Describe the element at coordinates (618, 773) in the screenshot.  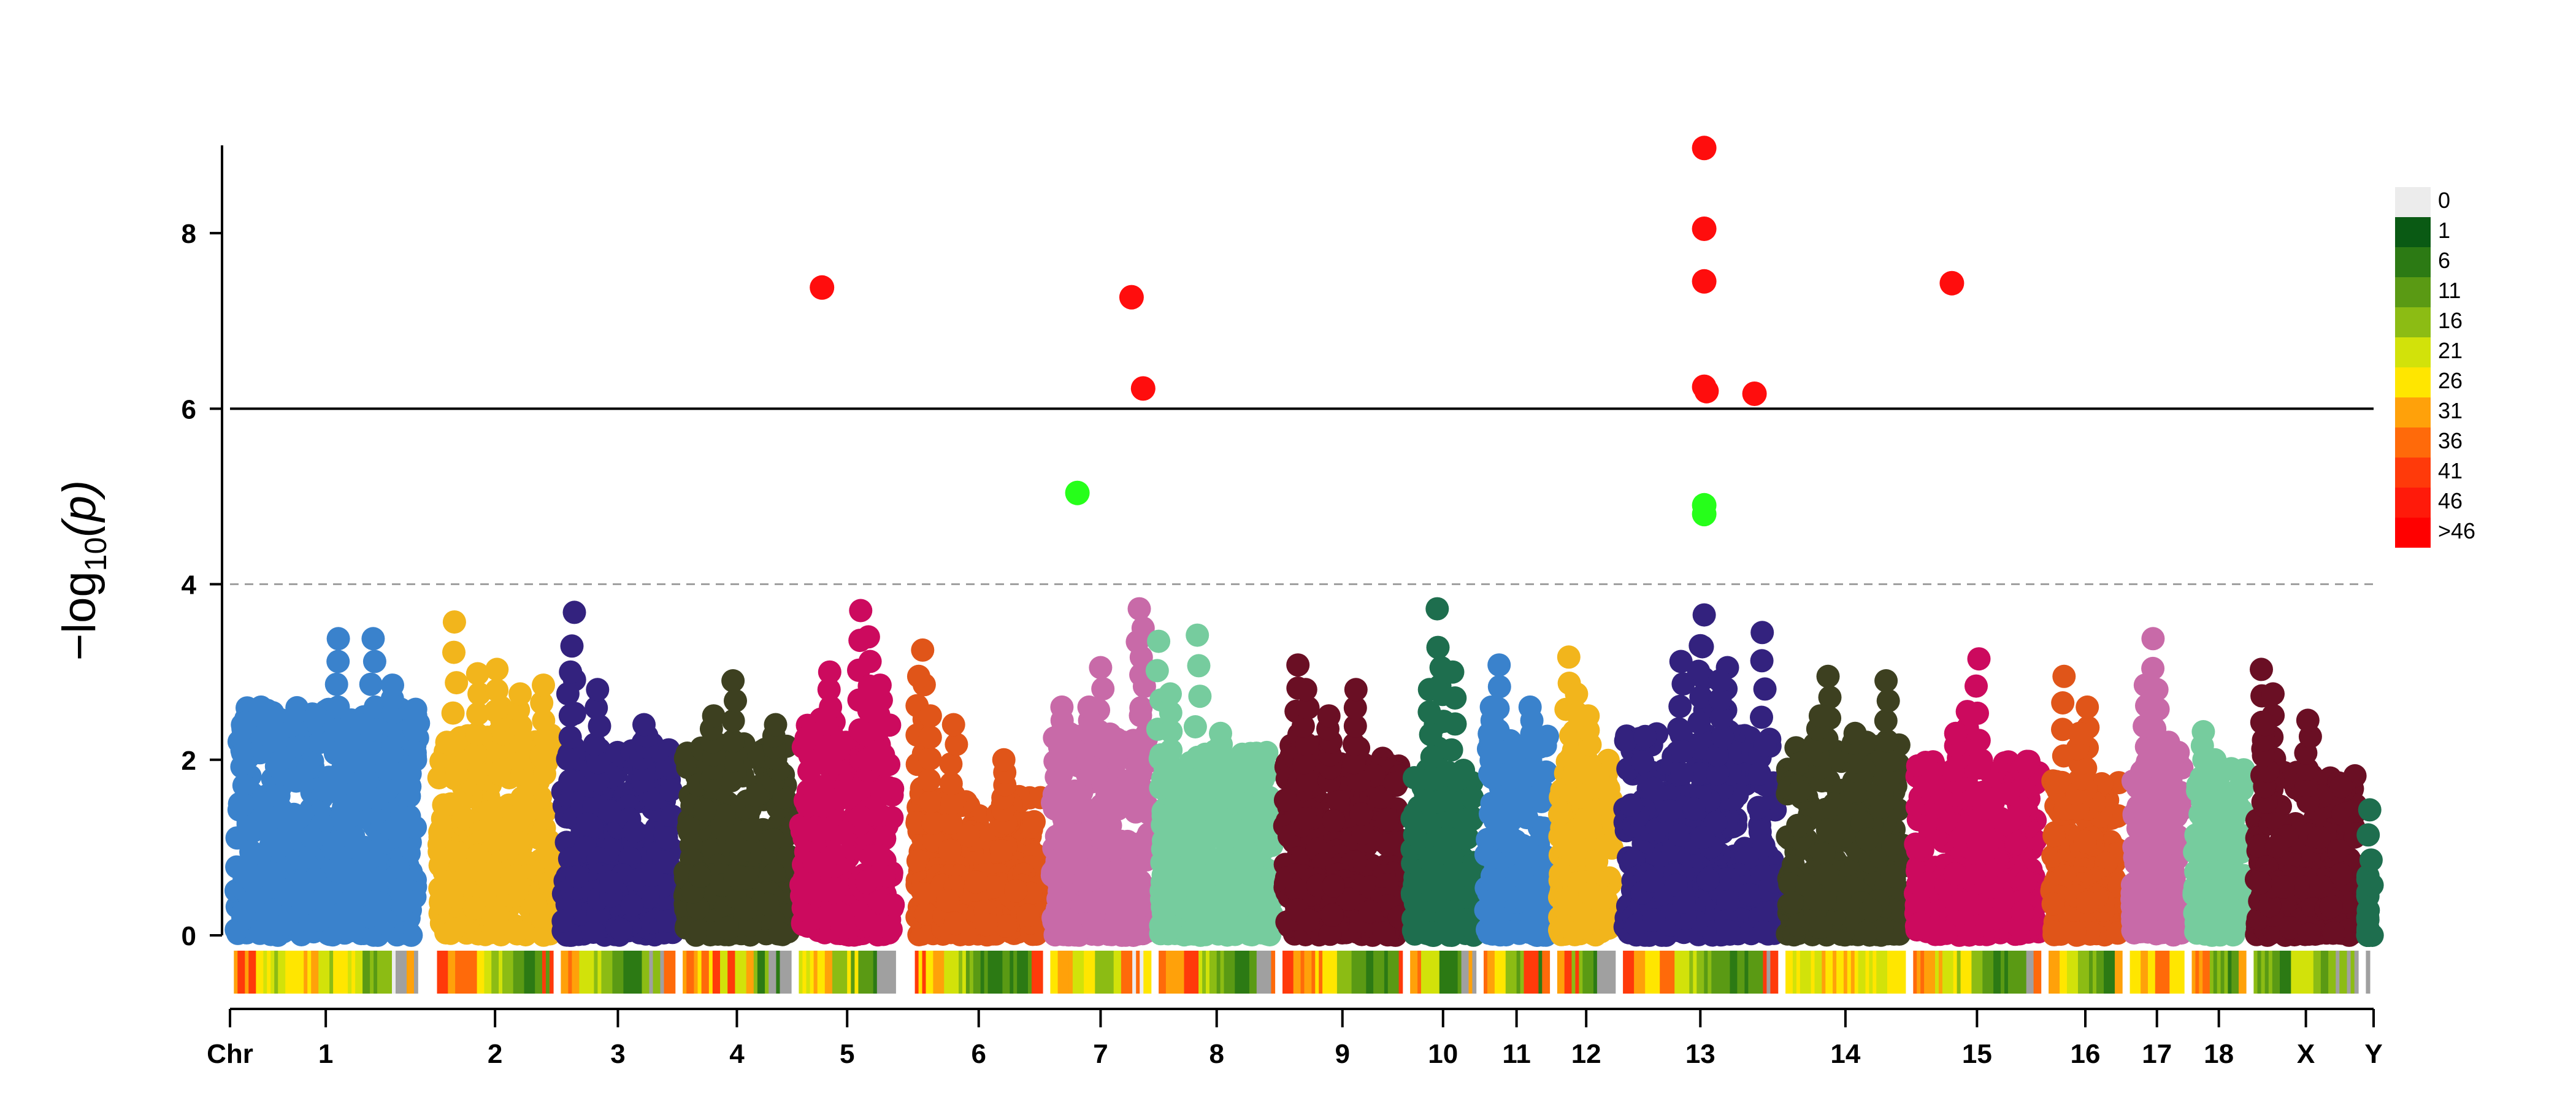
I see `chr-3-points` at that location.